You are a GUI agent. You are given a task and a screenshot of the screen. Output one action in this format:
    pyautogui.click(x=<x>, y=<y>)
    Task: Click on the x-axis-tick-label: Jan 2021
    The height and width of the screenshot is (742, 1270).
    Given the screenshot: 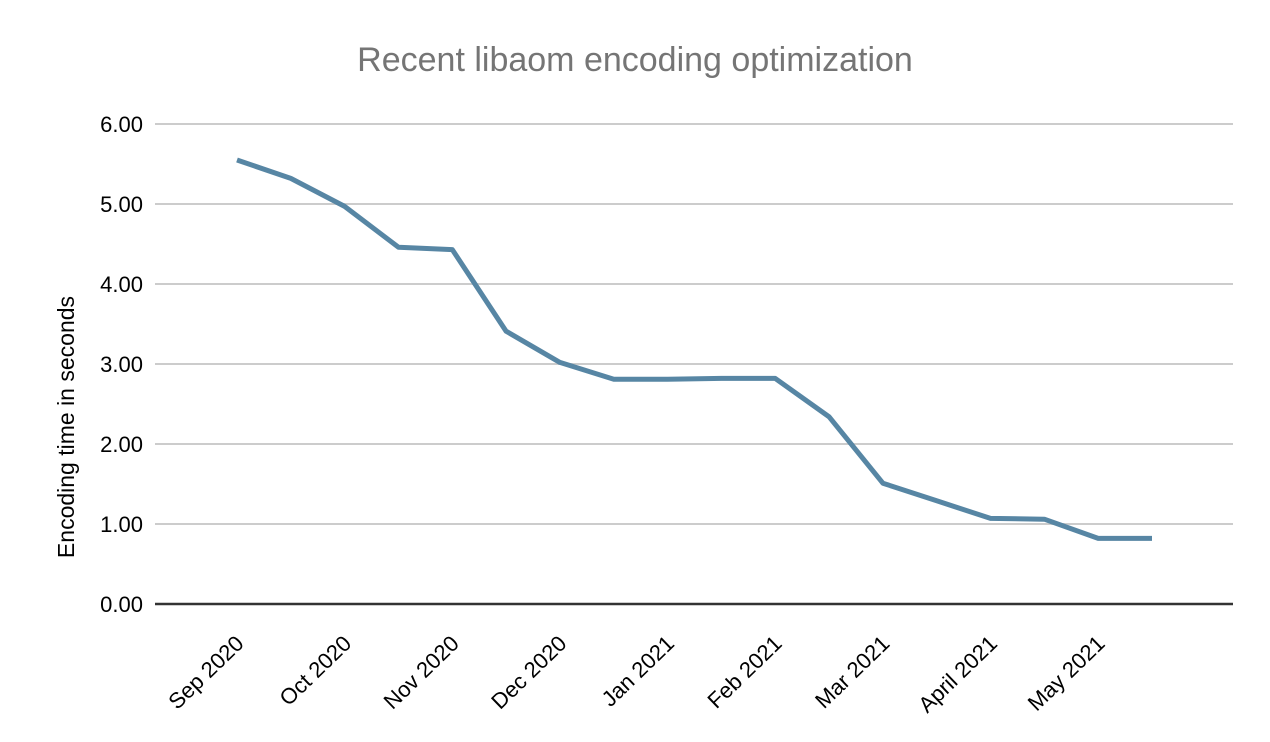 What is the action you would take?
    pyautogui.click(x=638, y=671)
    